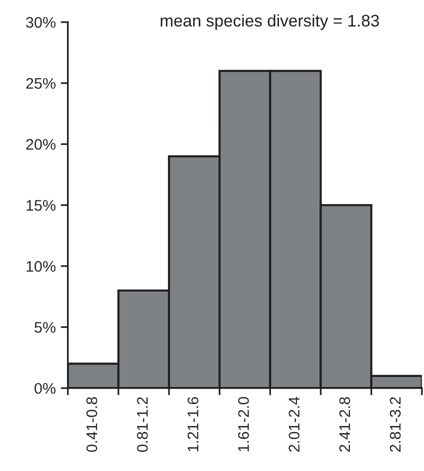  Describe the element at coordinates (92, 424) in the screenshot. I see `x-tick-label: 0.41-0.8` at that location.